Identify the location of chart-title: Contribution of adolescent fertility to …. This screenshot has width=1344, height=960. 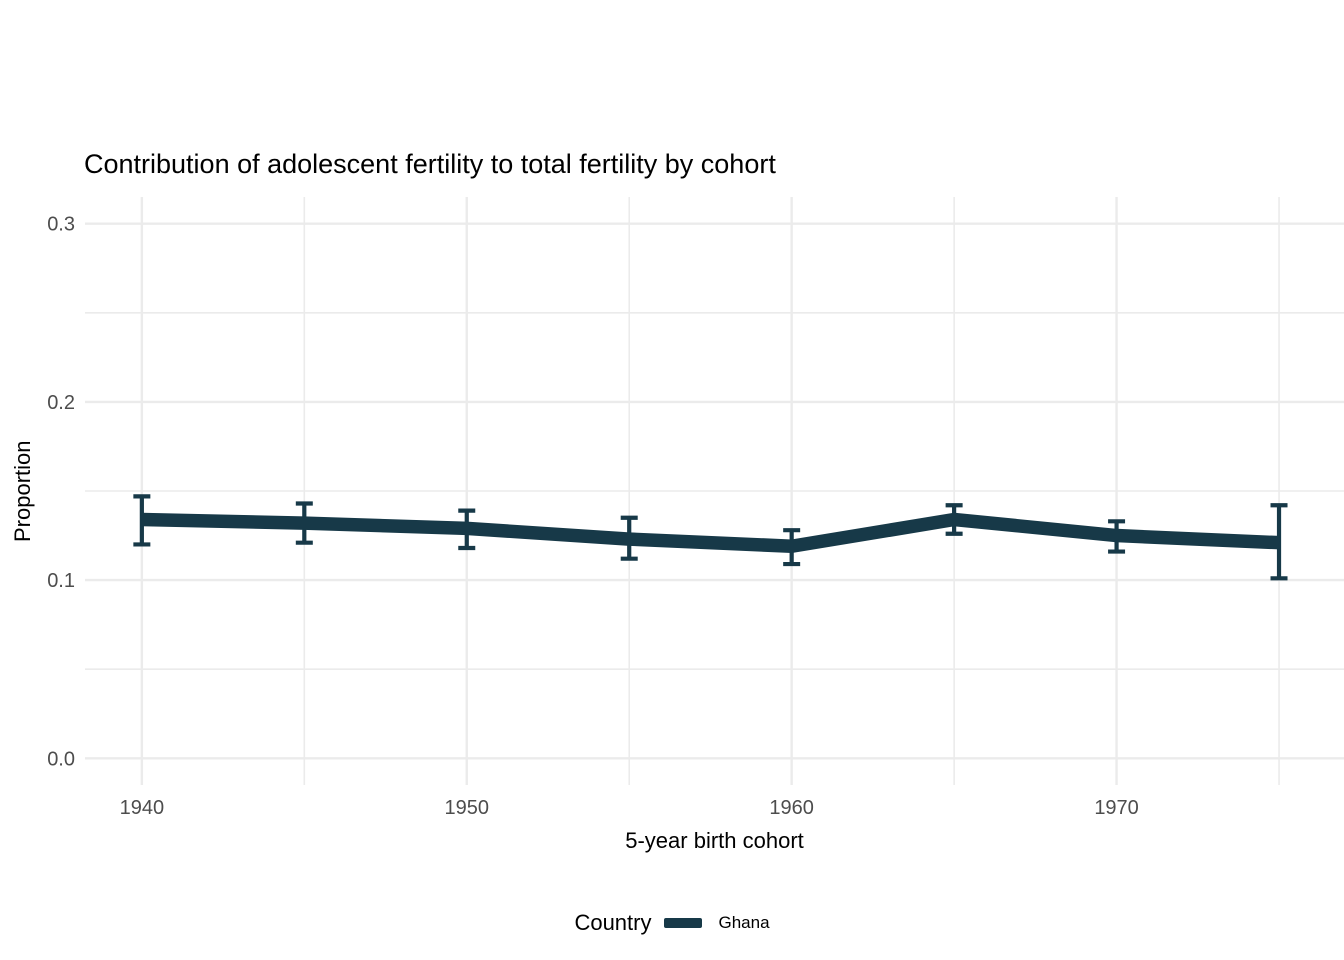
(430, 164).